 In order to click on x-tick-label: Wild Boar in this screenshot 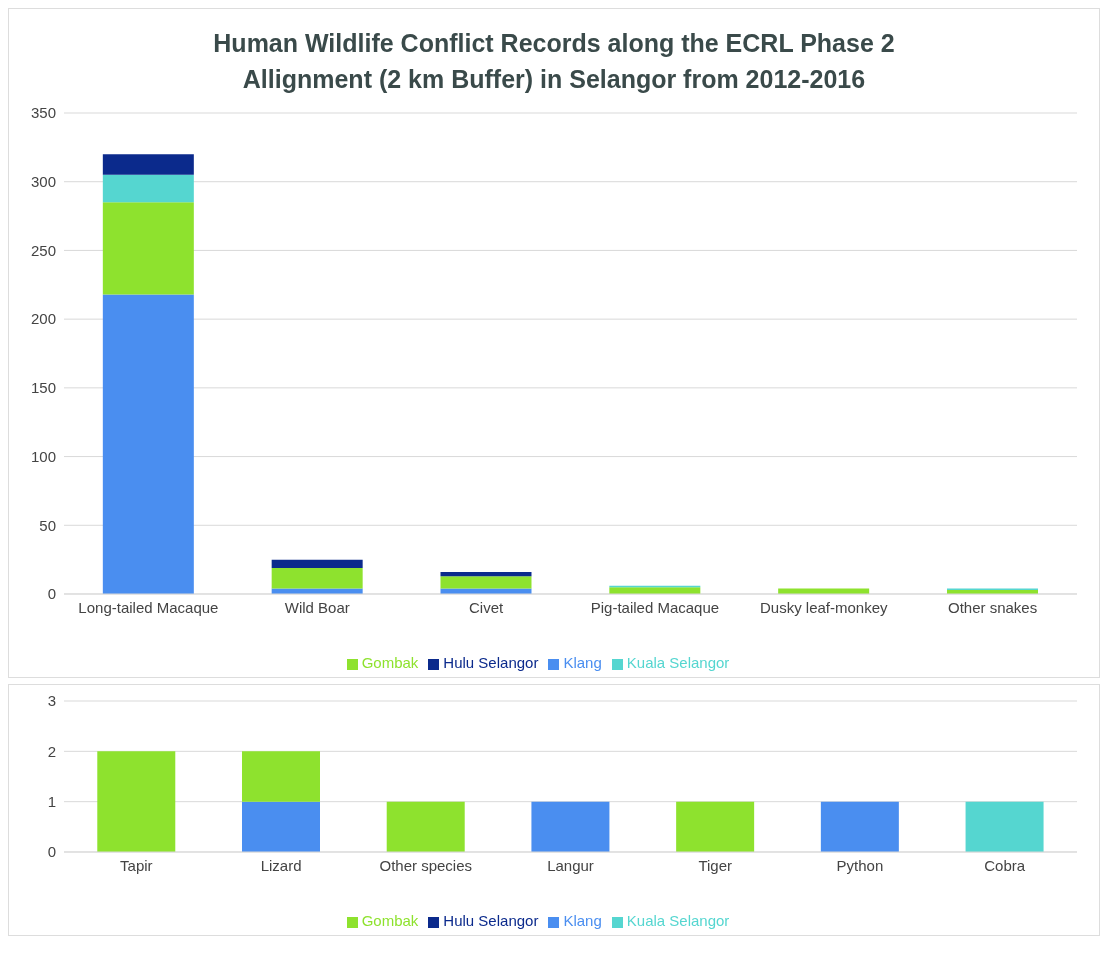, I will do `click(317, 607)`.